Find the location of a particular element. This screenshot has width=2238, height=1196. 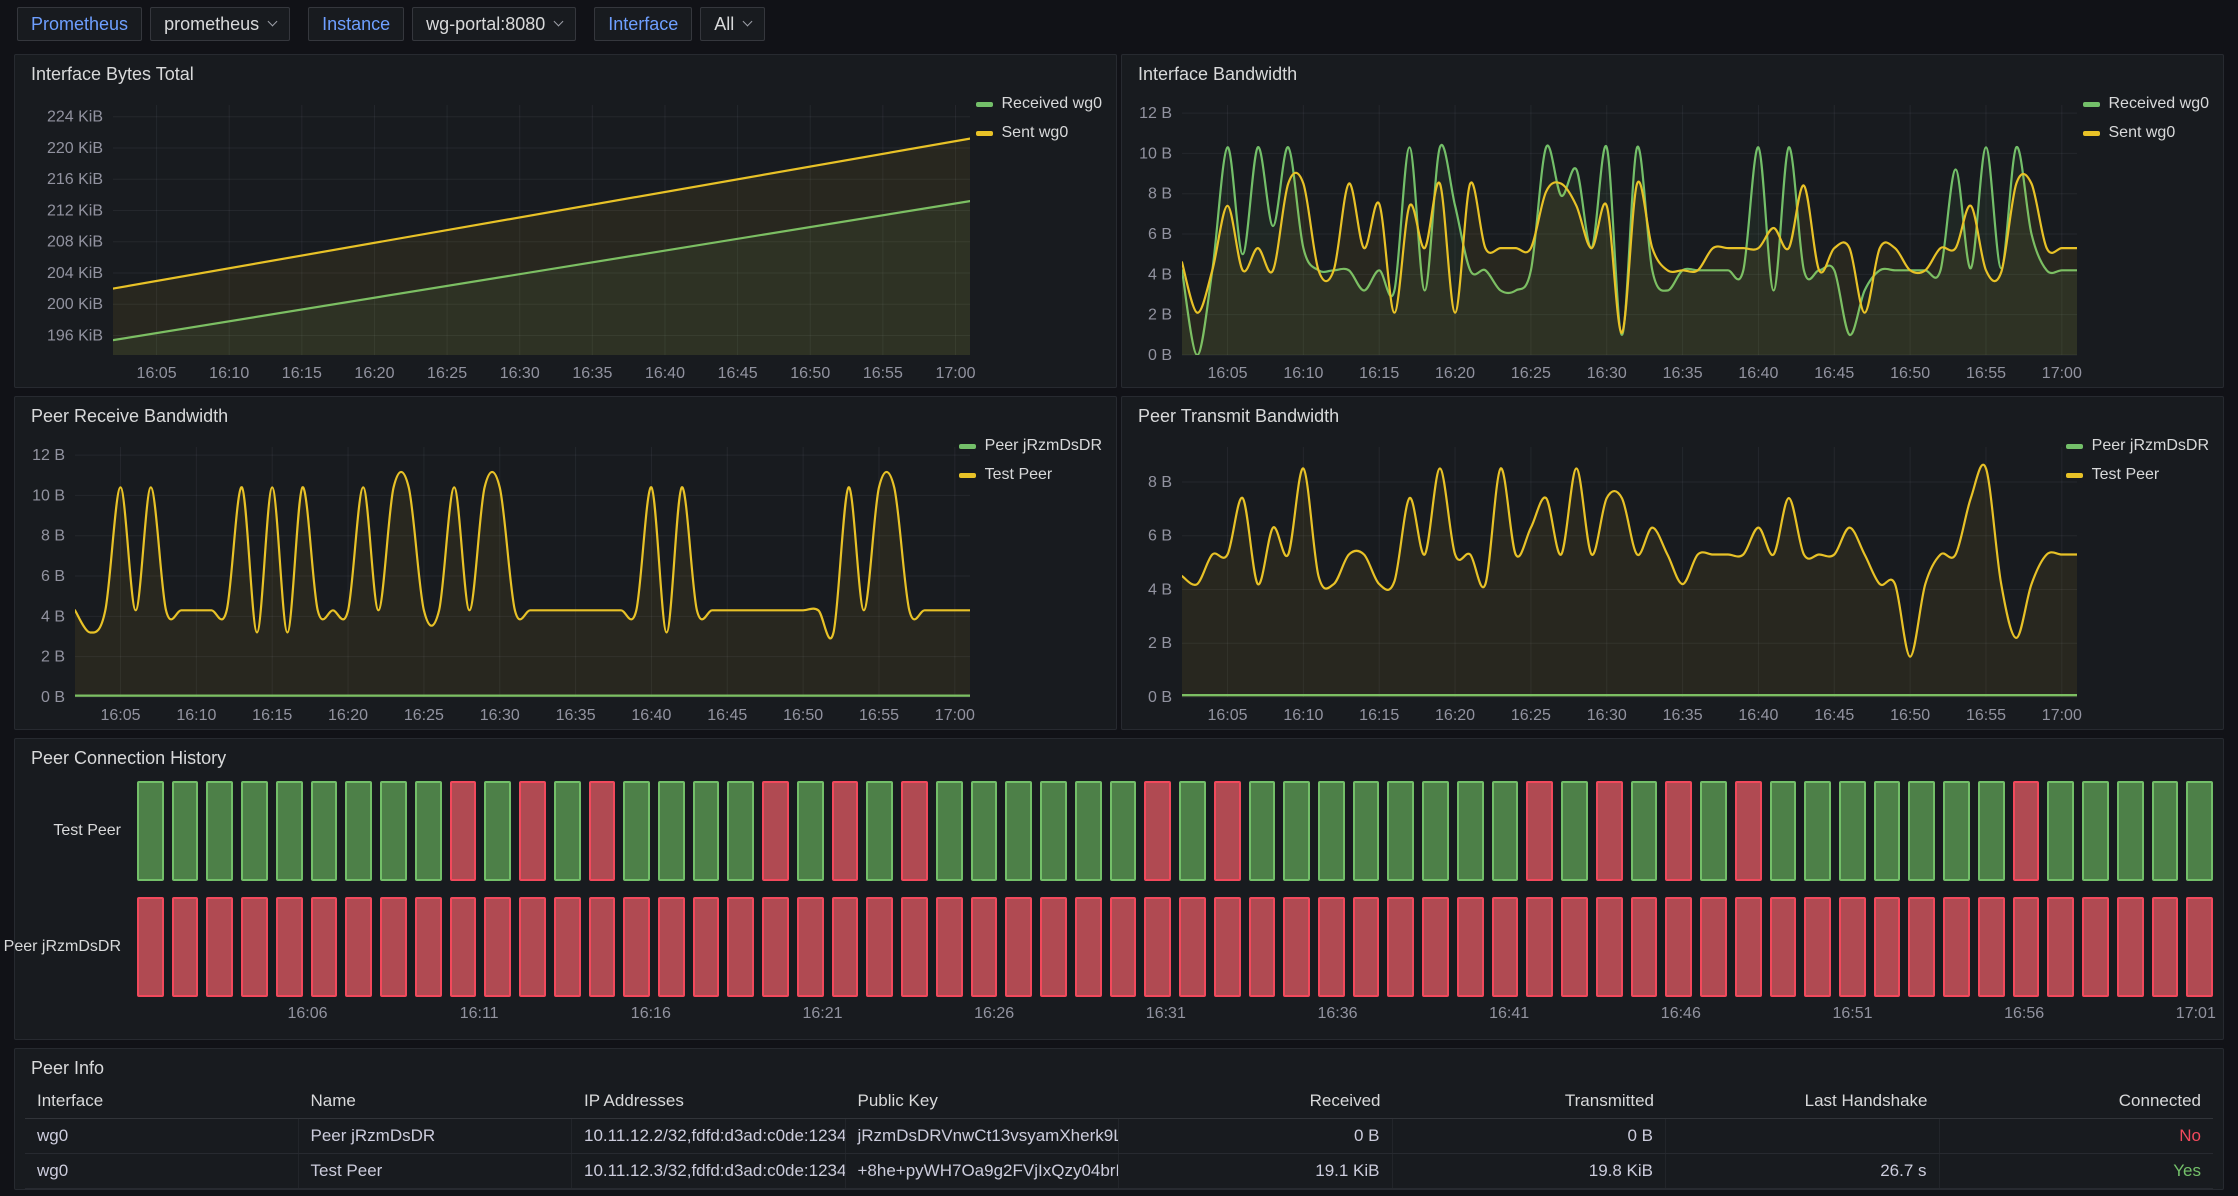

variable-value-prometheus-dropdown: prometheus is located at coordinates (220, 24).